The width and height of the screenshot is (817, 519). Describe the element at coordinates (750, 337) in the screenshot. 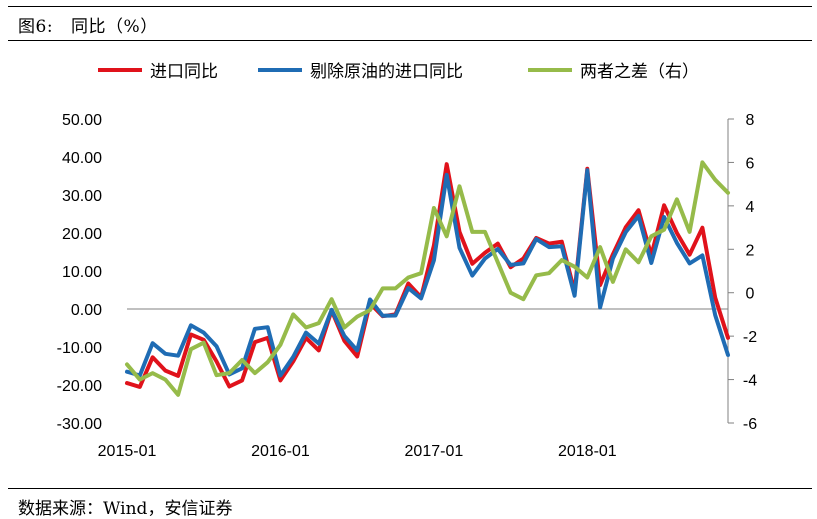

I see `y-right-tick-label: -2` at that location.